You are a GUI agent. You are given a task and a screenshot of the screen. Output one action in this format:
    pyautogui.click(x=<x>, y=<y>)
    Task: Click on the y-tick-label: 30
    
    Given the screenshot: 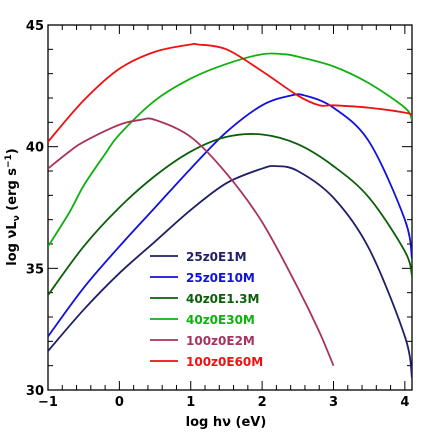 What is the action you would take?
    pyautogui.click(x=35, y=391)
    